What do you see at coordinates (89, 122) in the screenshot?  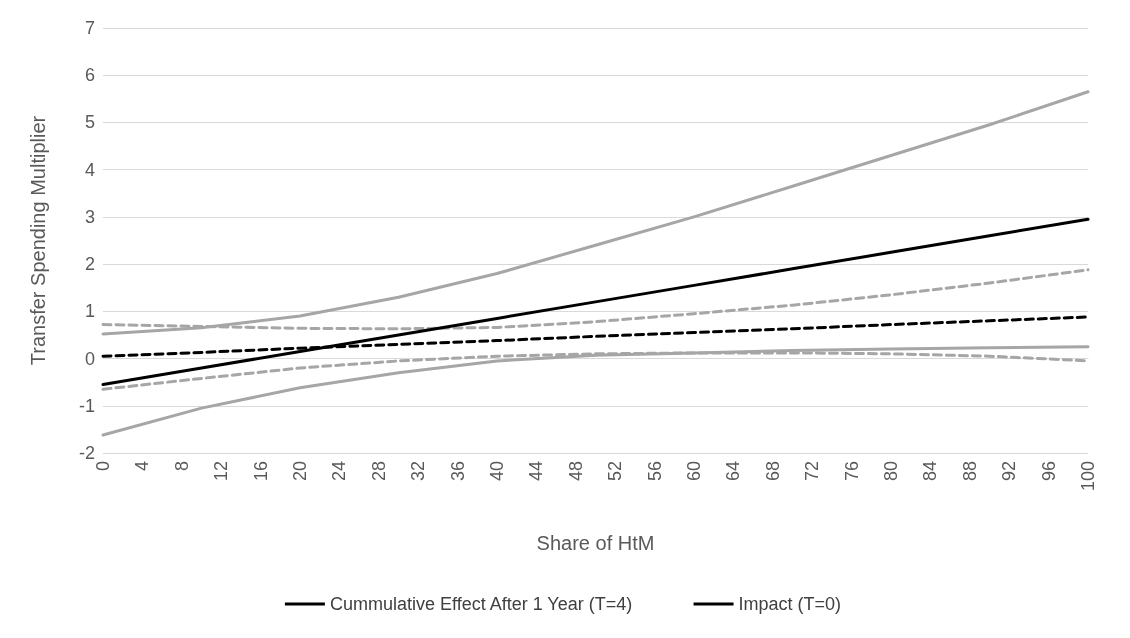 I see `y-tick-label: 5` at bounding box center [89, 122].